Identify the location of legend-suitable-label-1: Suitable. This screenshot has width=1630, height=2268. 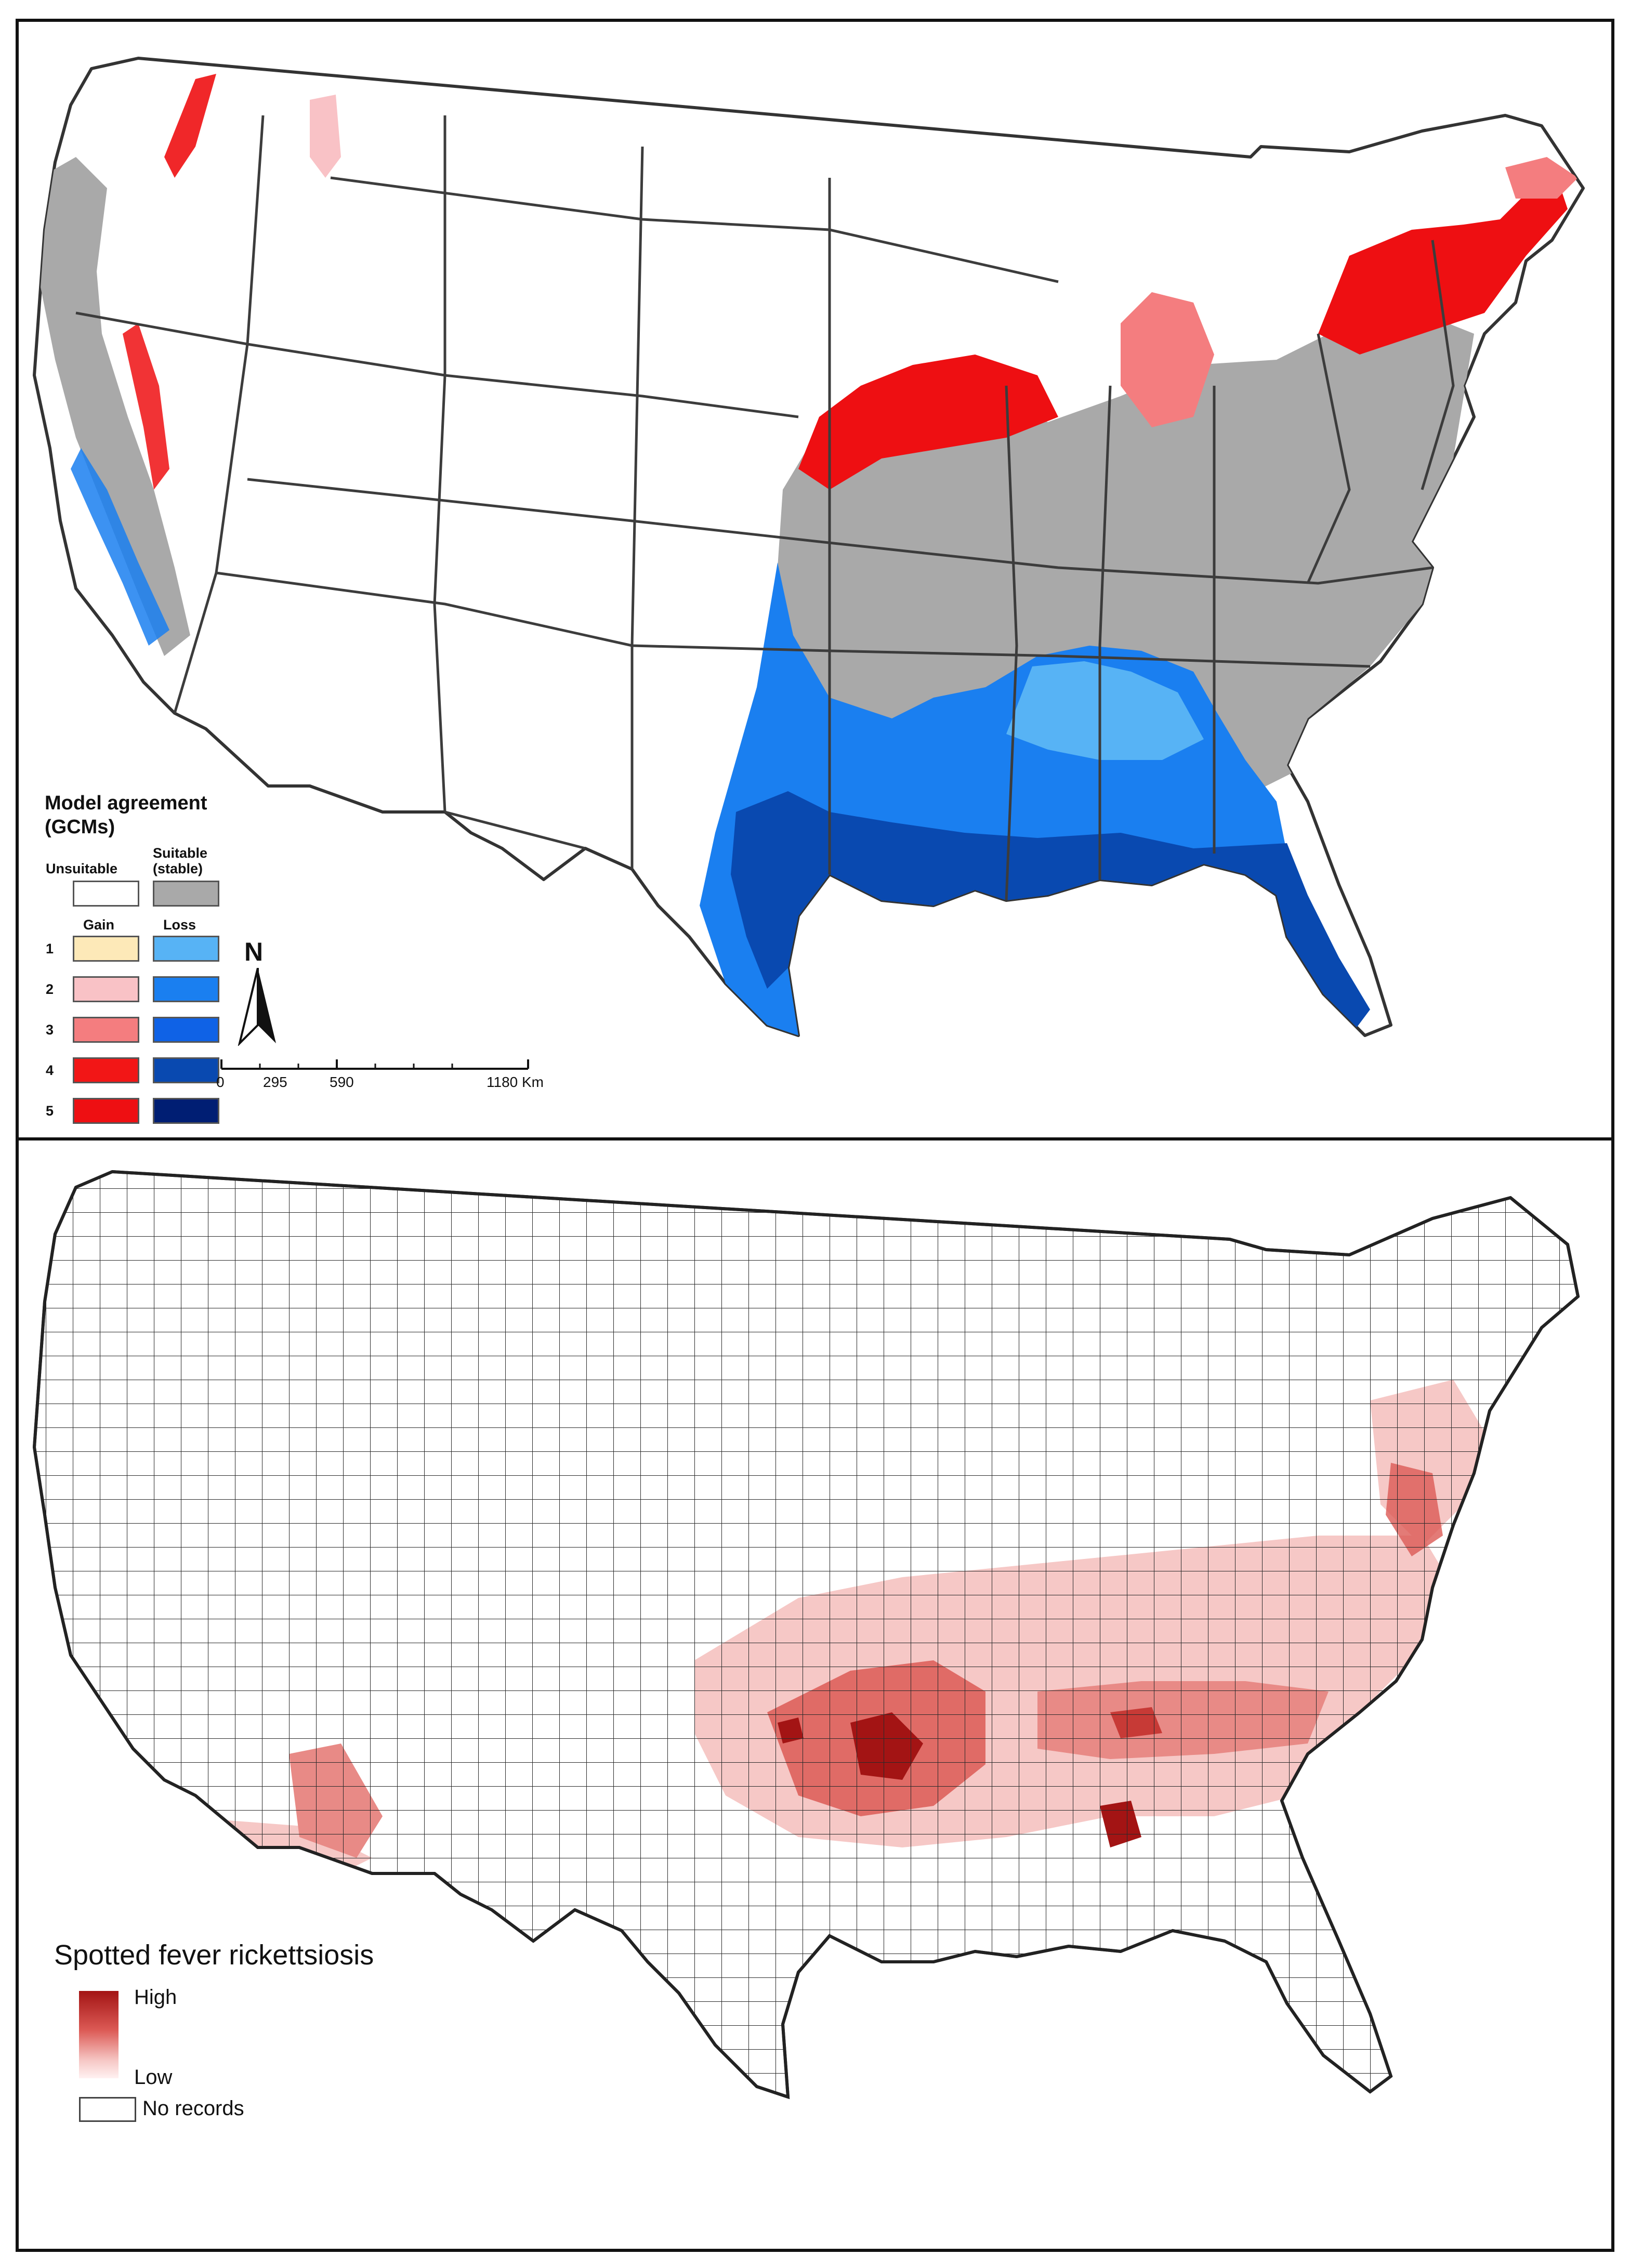
(180, 853).